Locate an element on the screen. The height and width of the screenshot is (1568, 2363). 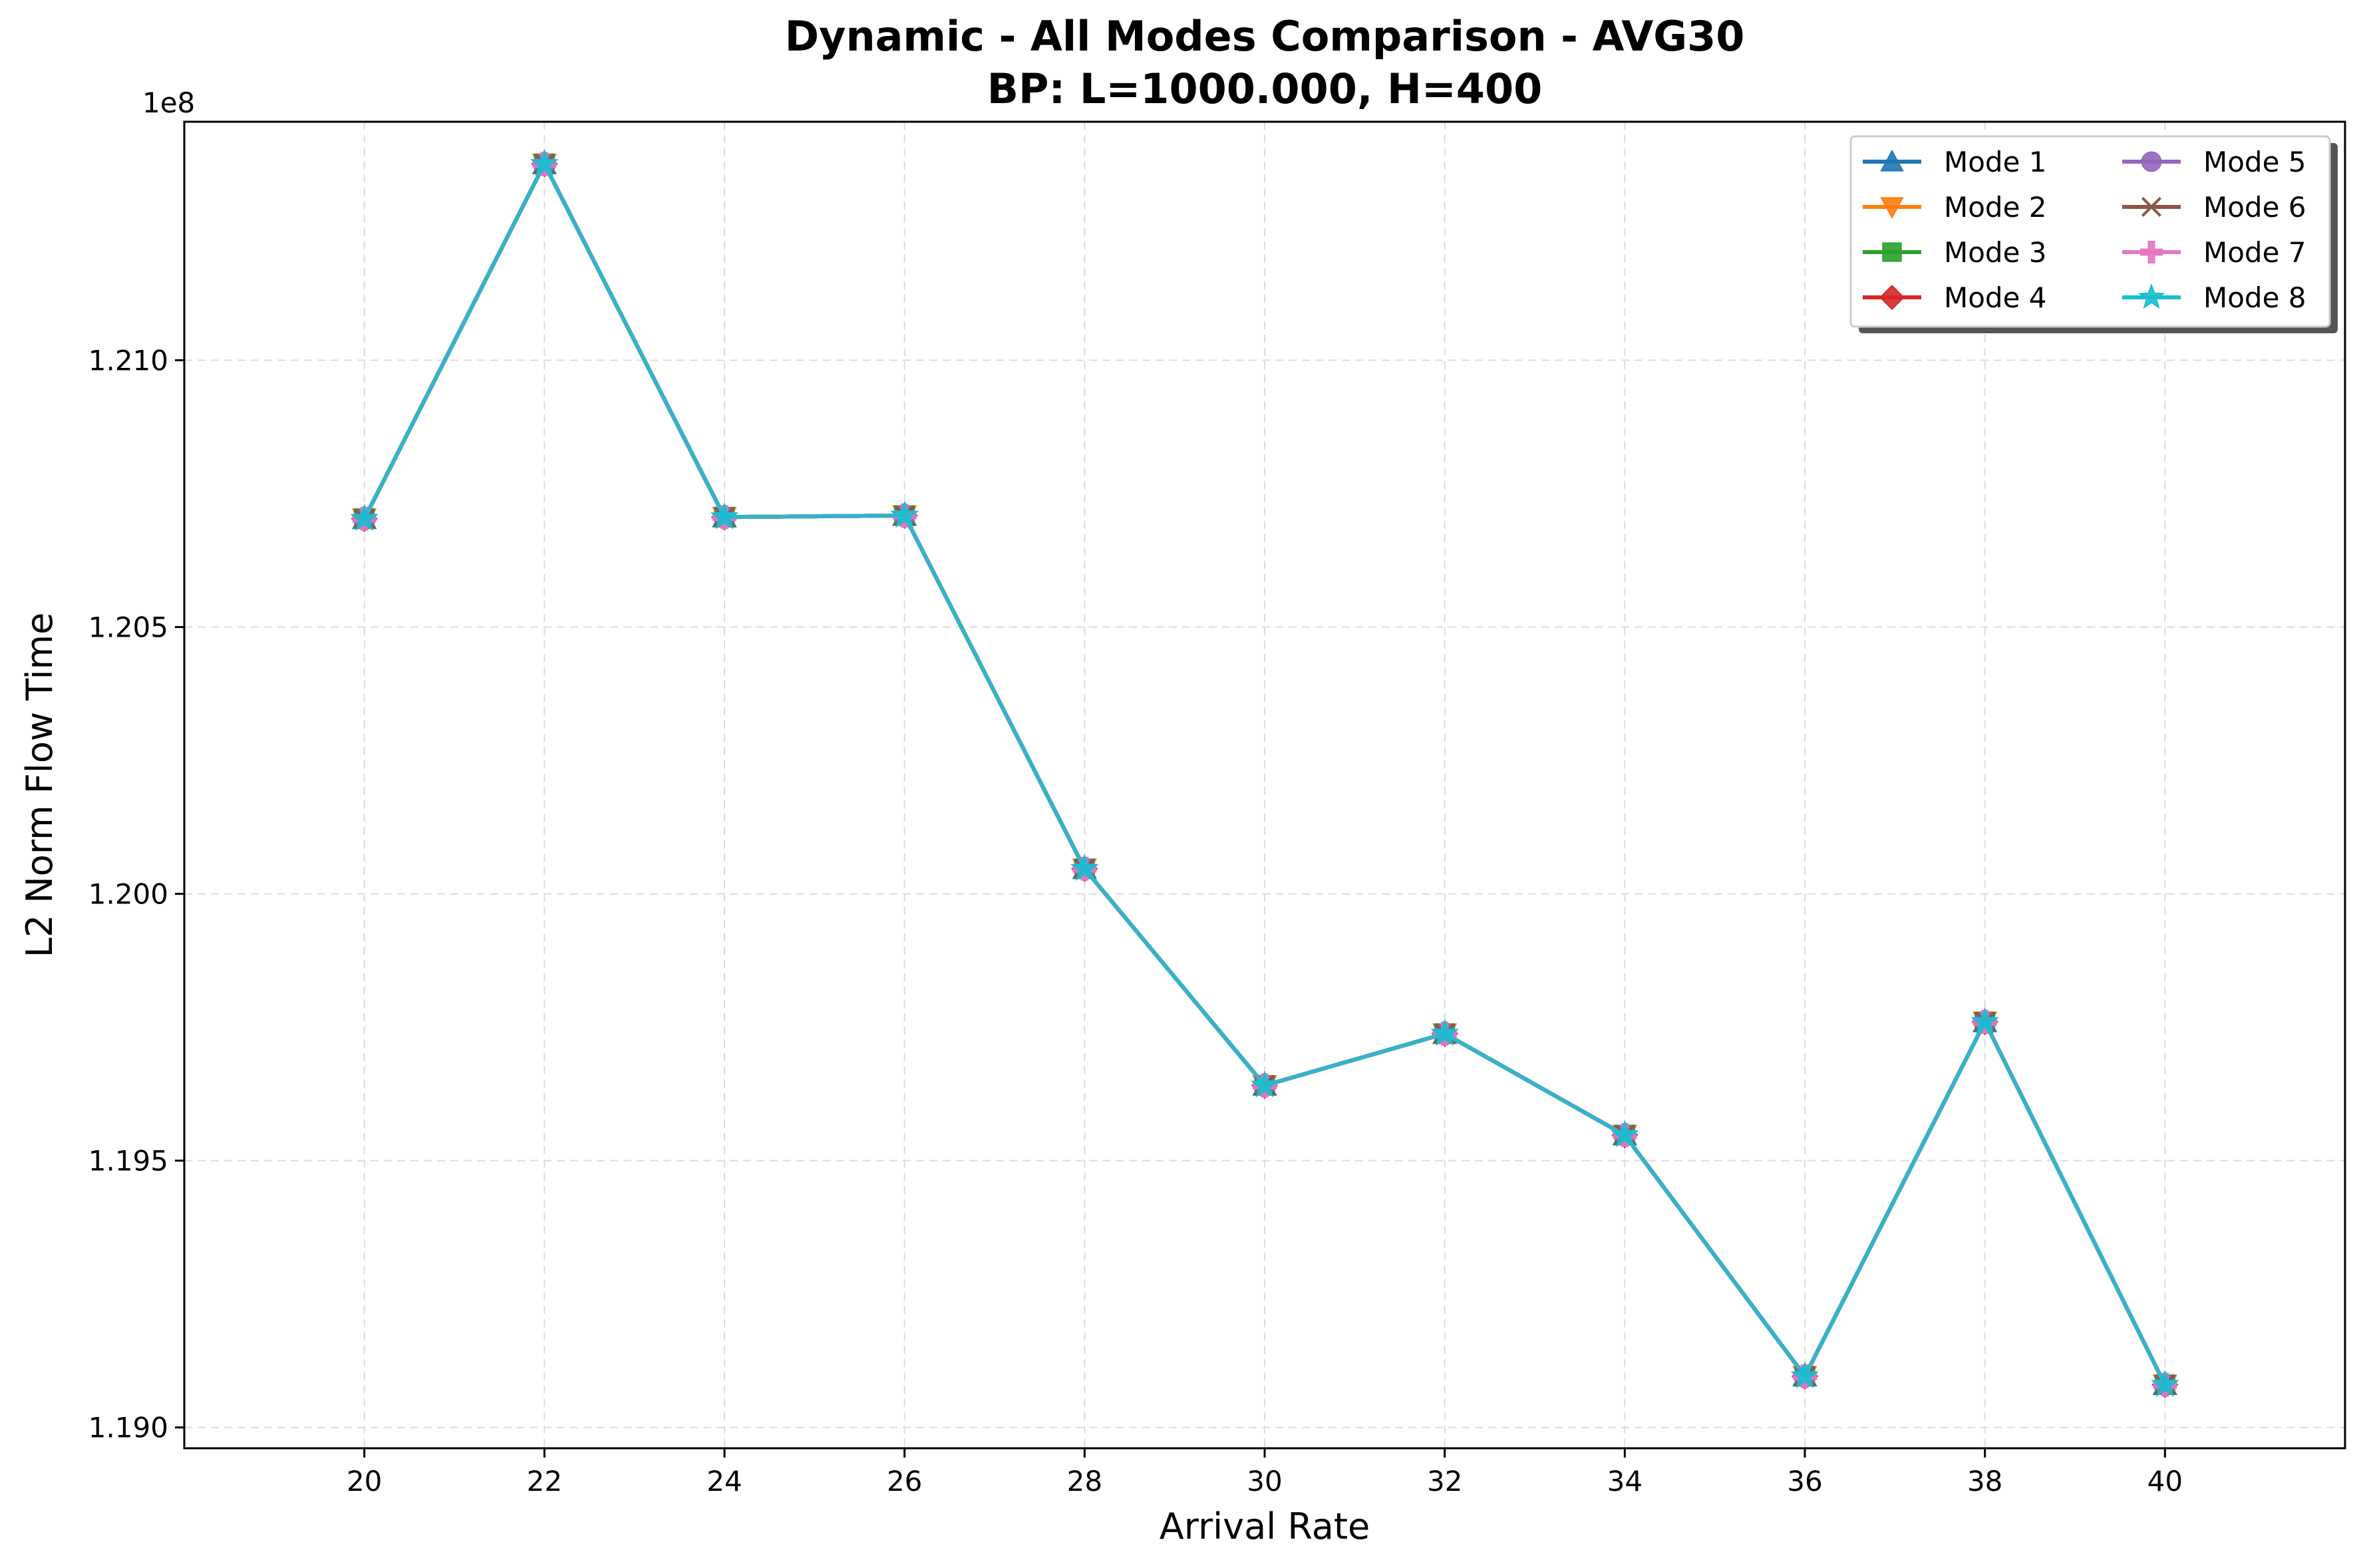
x-tick-label: 34 is located at coordinates (1625, 1481).